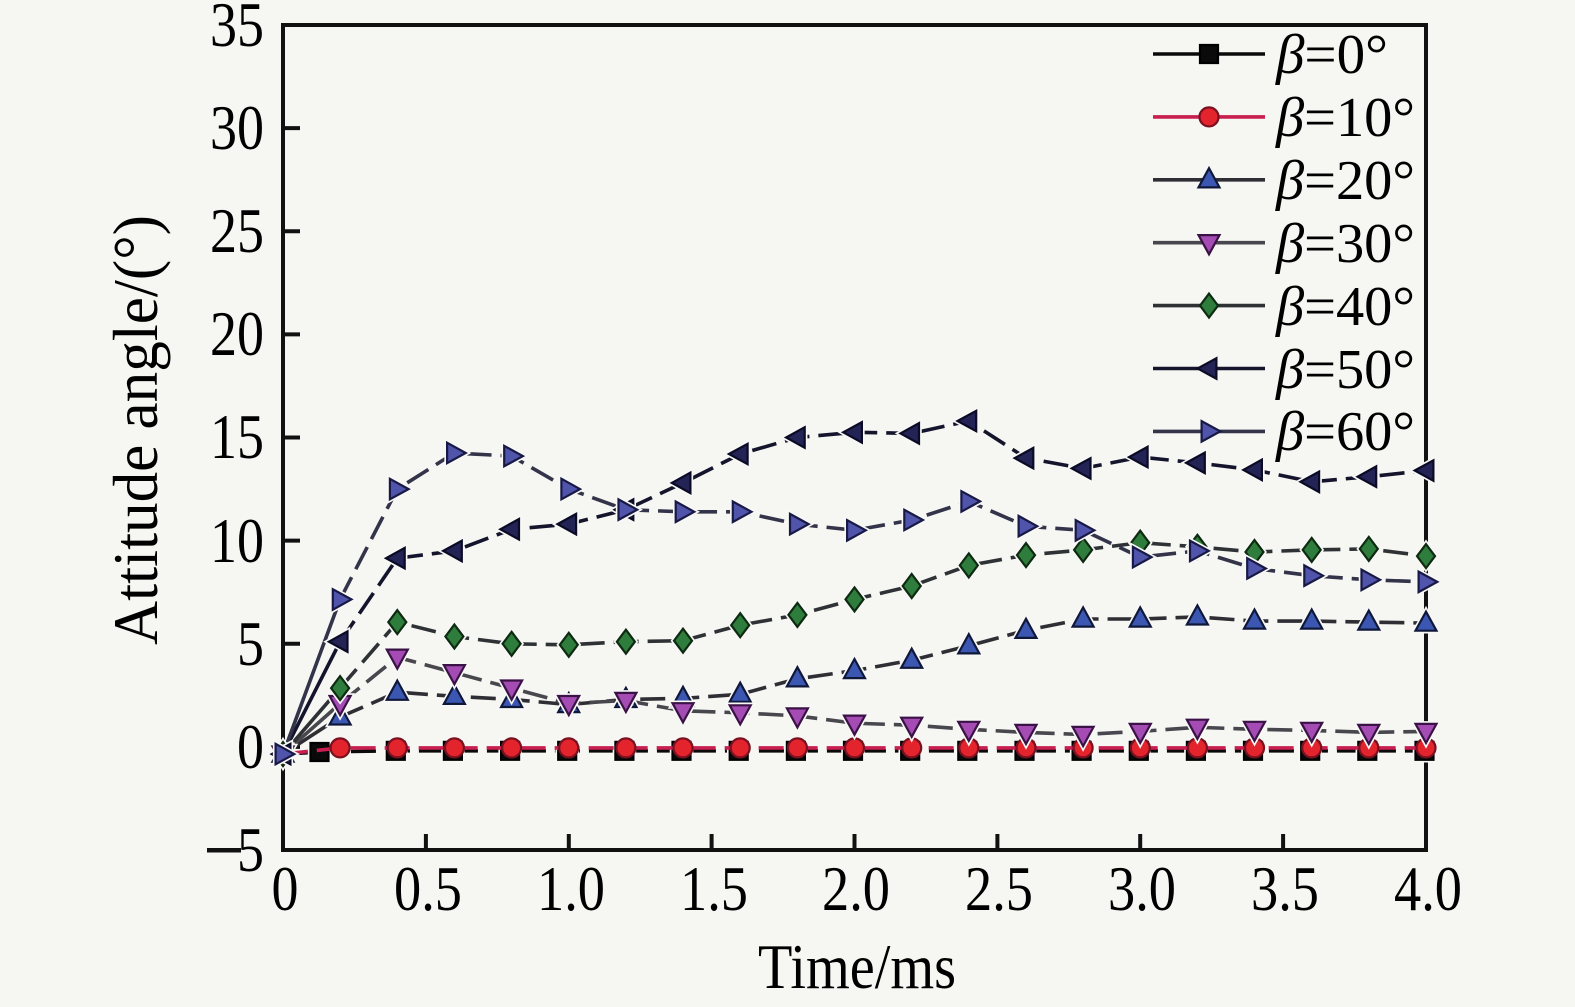 Image resolution: width=1575 pixels, height=1007 pixels. I want to click on svg-text: β=60°, so click(1345, 432).